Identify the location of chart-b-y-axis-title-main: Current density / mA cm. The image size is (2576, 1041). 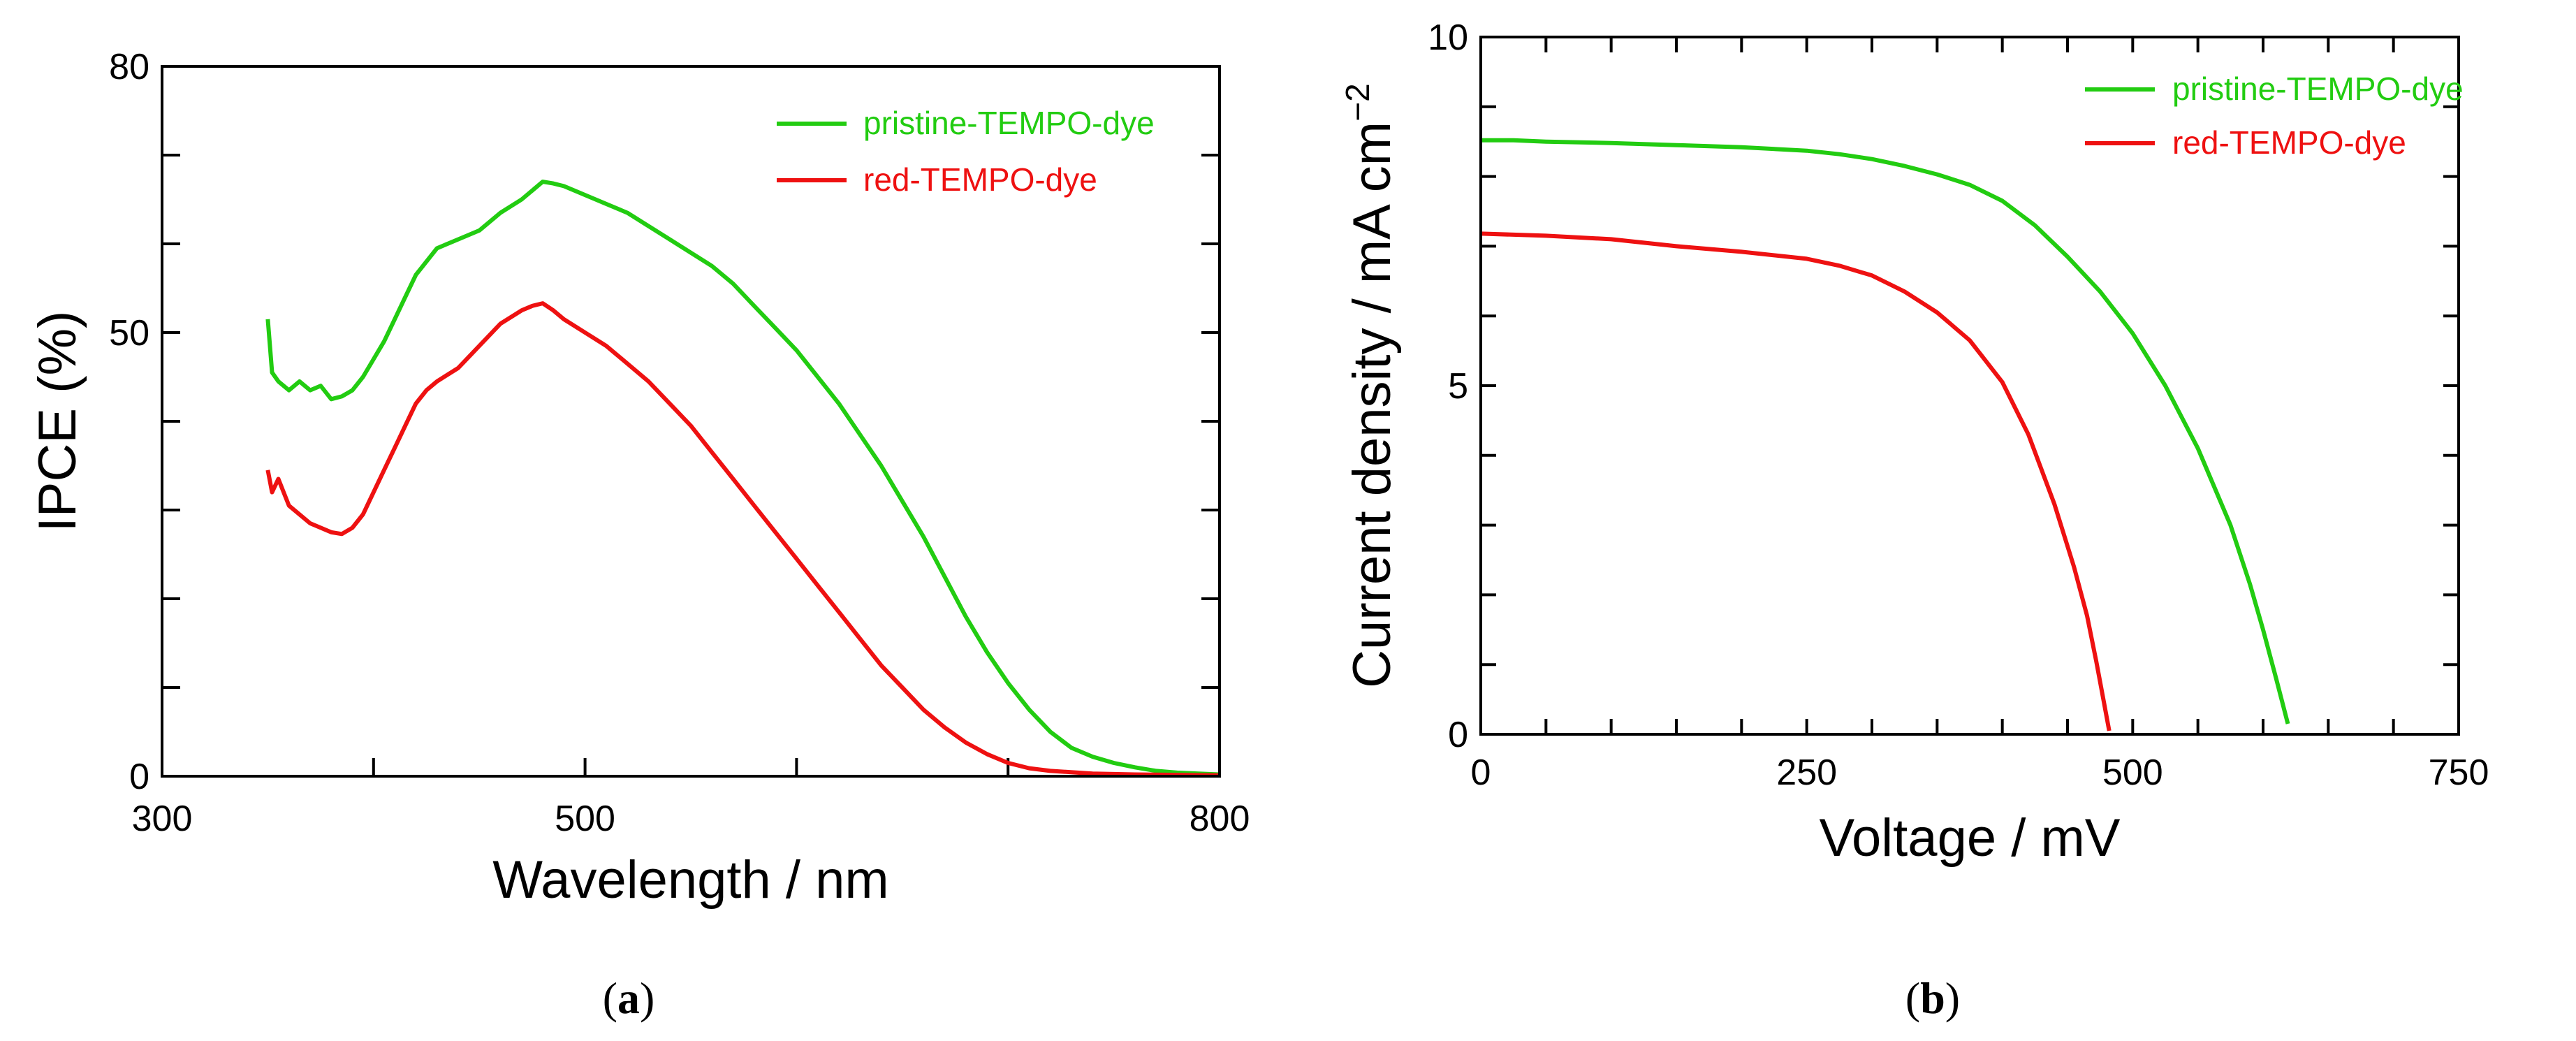
(1372, 405).